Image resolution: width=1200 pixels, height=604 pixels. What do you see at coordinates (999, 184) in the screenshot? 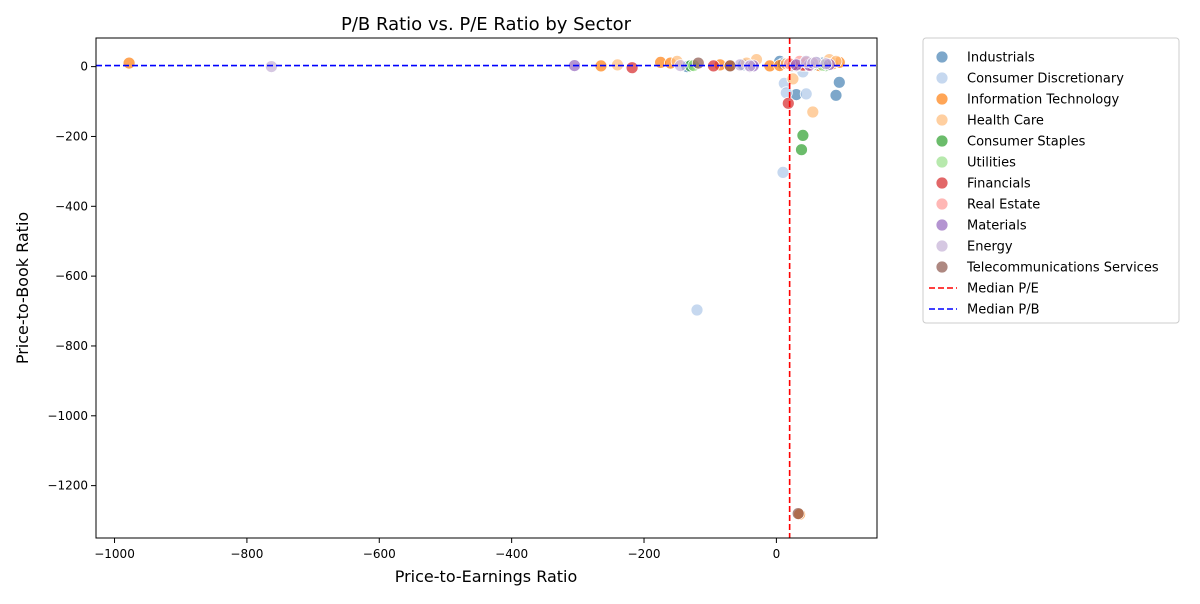
I see `legend-label: Financials` at bounding box center [999, 184].